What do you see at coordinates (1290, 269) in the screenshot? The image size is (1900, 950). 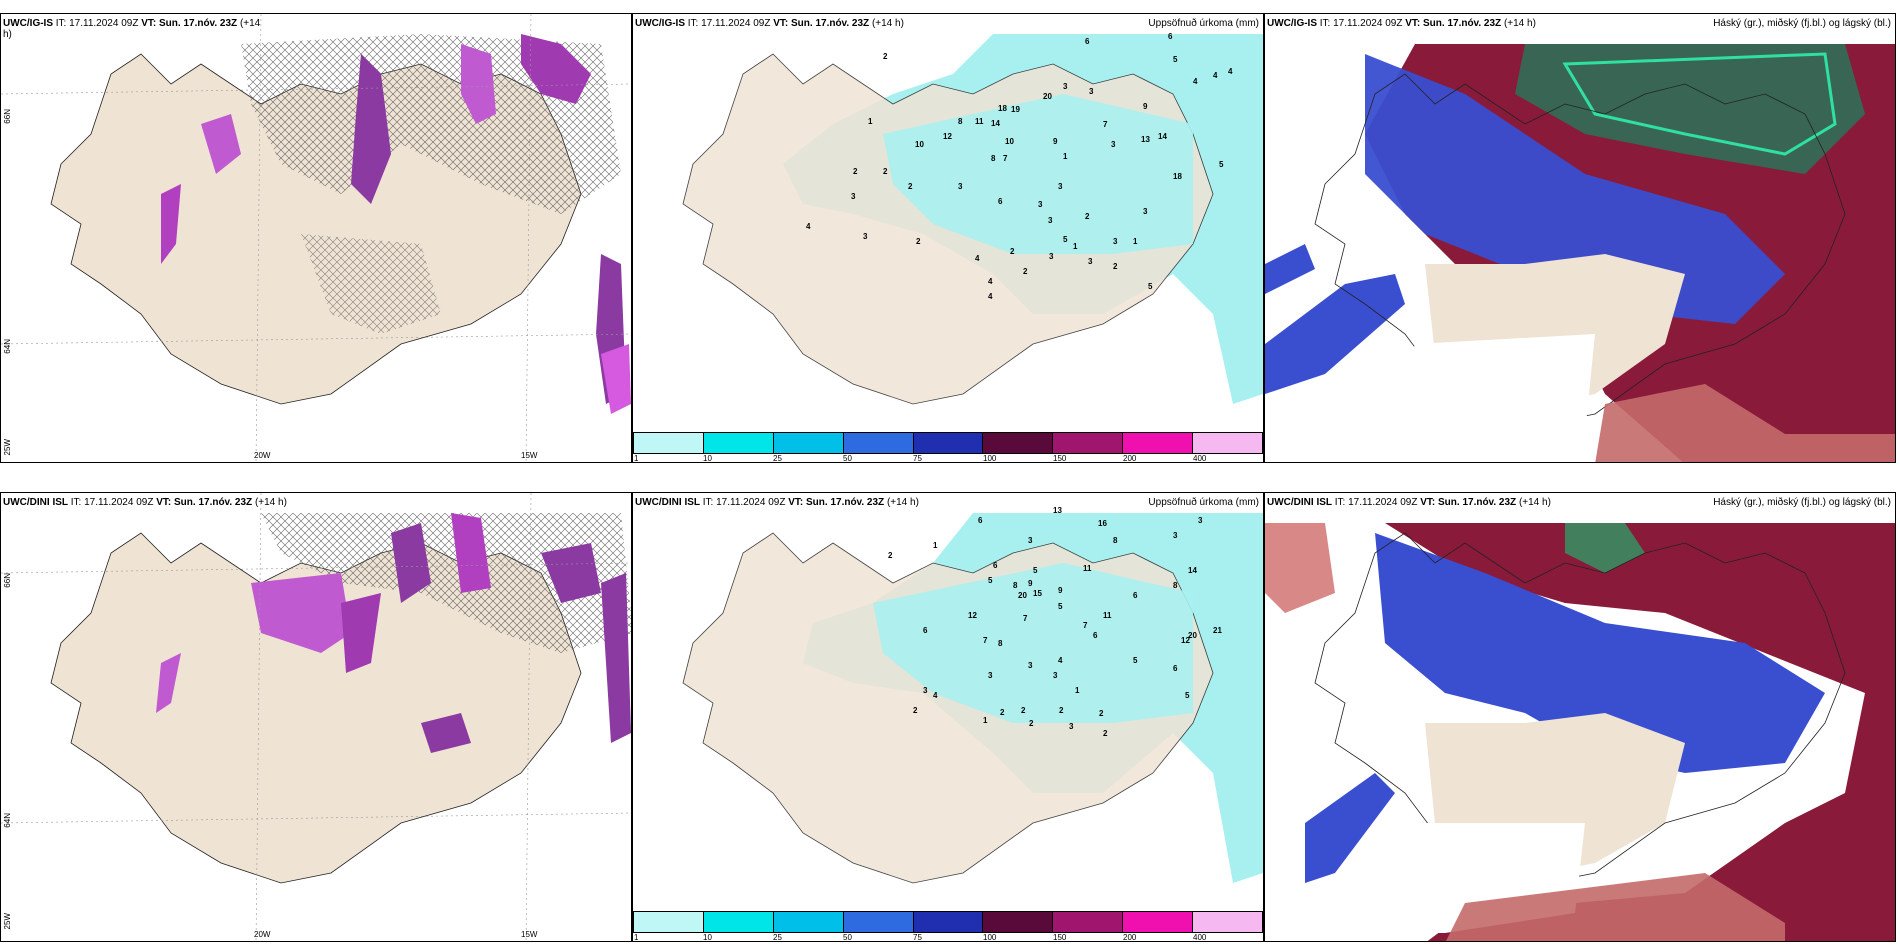 I see `low-cloud-streak` at bounding box center [1290, 269].